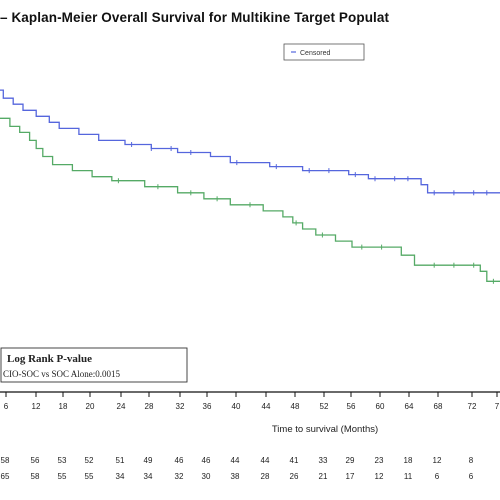 Image resolution: width=500 pixels, height=500 pixels. I want to click on risk-count: 11, so click(408, 476).